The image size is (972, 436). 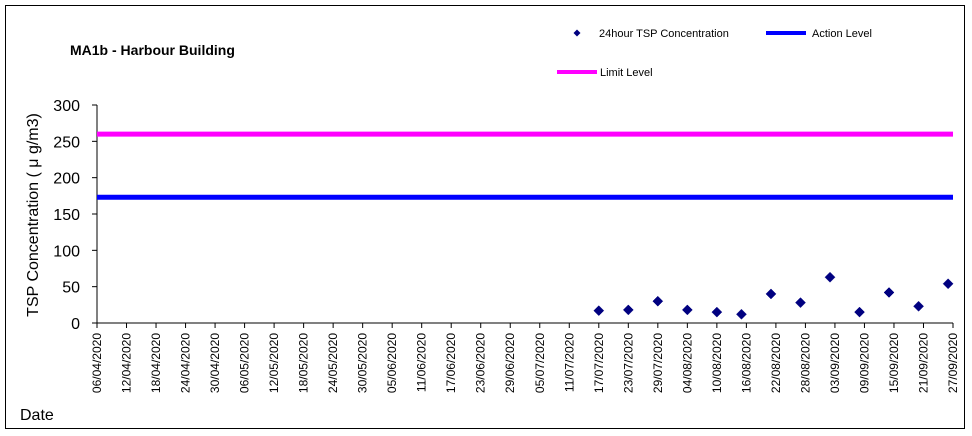 What do you see at coordinates (37, 415) in the screenshot?
I see `x-axis-label: Date` at bounding box center [37, 415].